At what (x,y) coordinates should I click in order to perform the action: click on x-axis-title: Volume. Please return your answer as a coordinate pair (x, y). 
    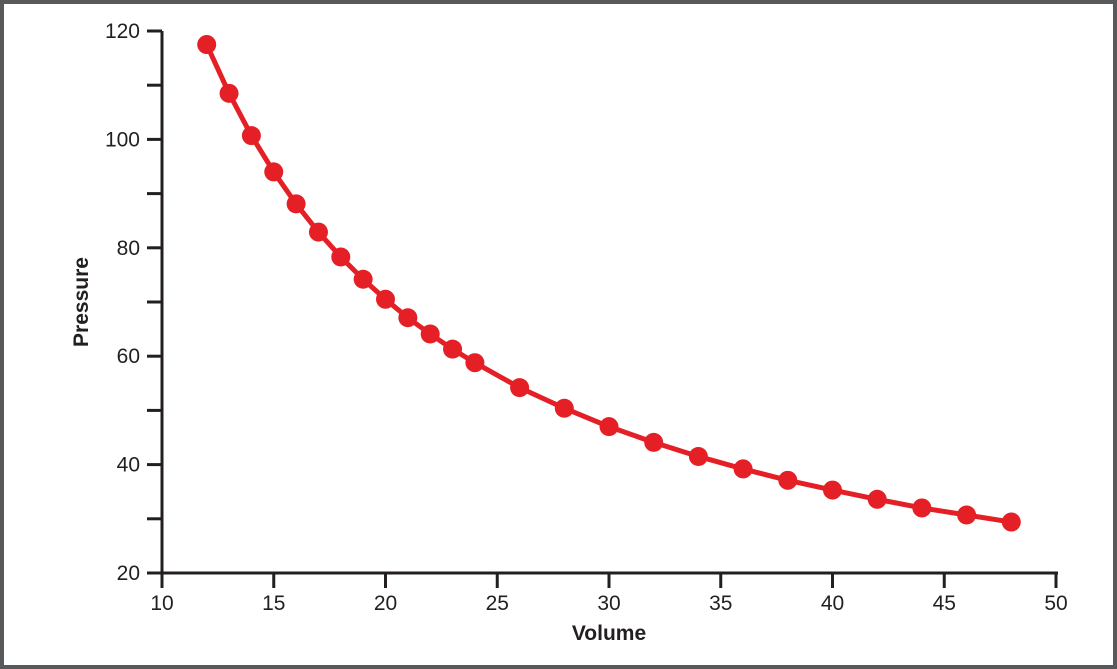
    Looking at the image, I should click on (609, 633).